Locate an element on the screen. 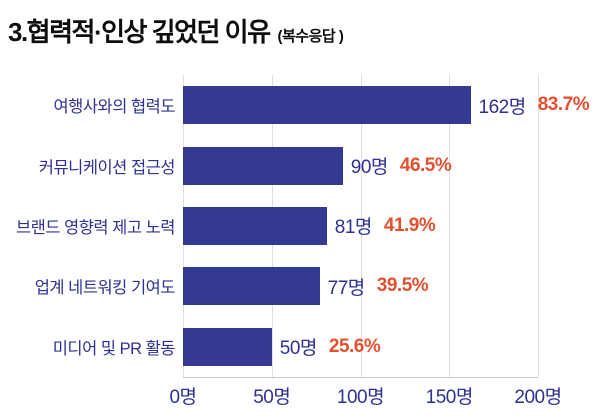 The width and height of the screenshot is (600, 420). category-label: 미디어 및 PR 활동 is located at coordinates (114, 348).